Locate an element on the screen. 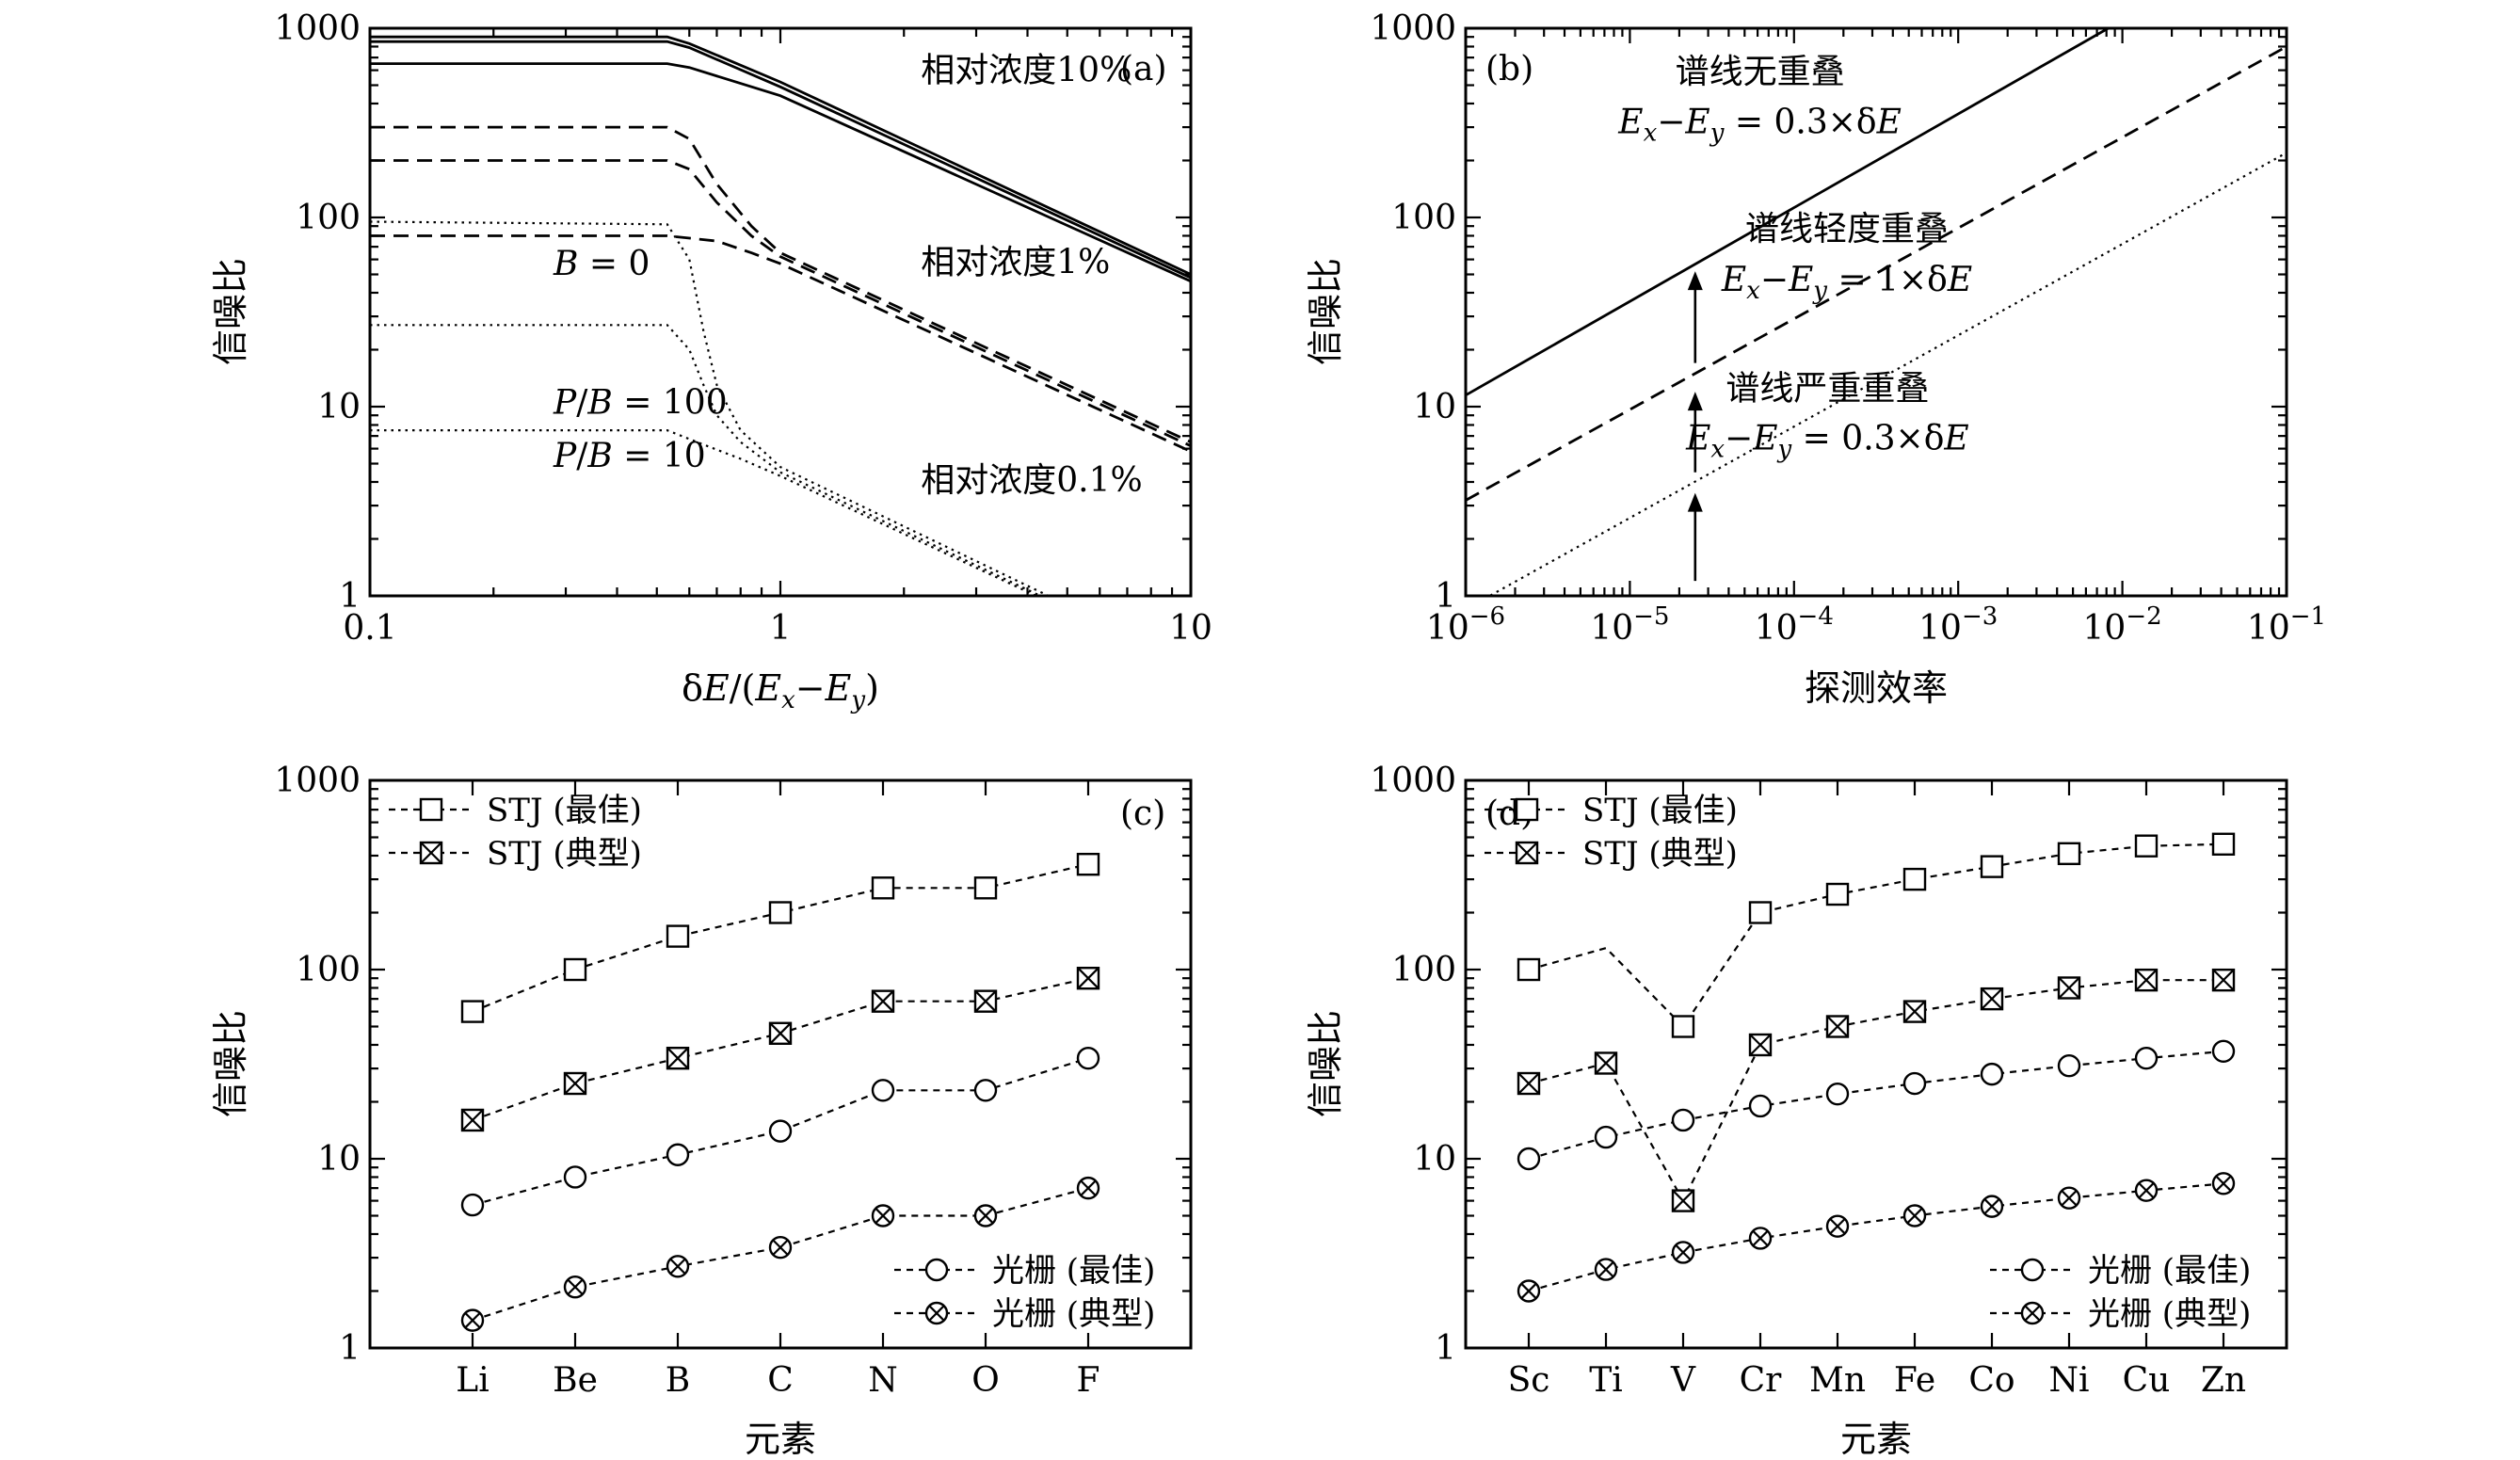 The width and height of the screenshot is (2520, 1460). x-tick-label: 10⁻⁶ is located at coordinates (1465, 625).